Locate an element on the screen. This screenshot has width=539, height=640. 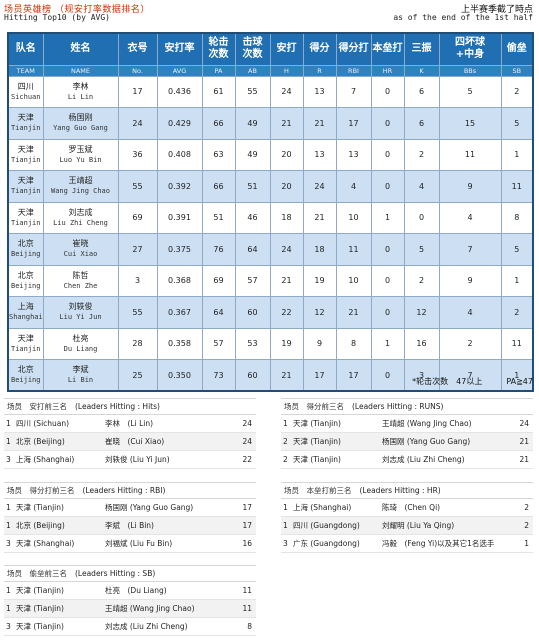
stat-cell-avg: 0.391 is located at coordinates (179, 217).